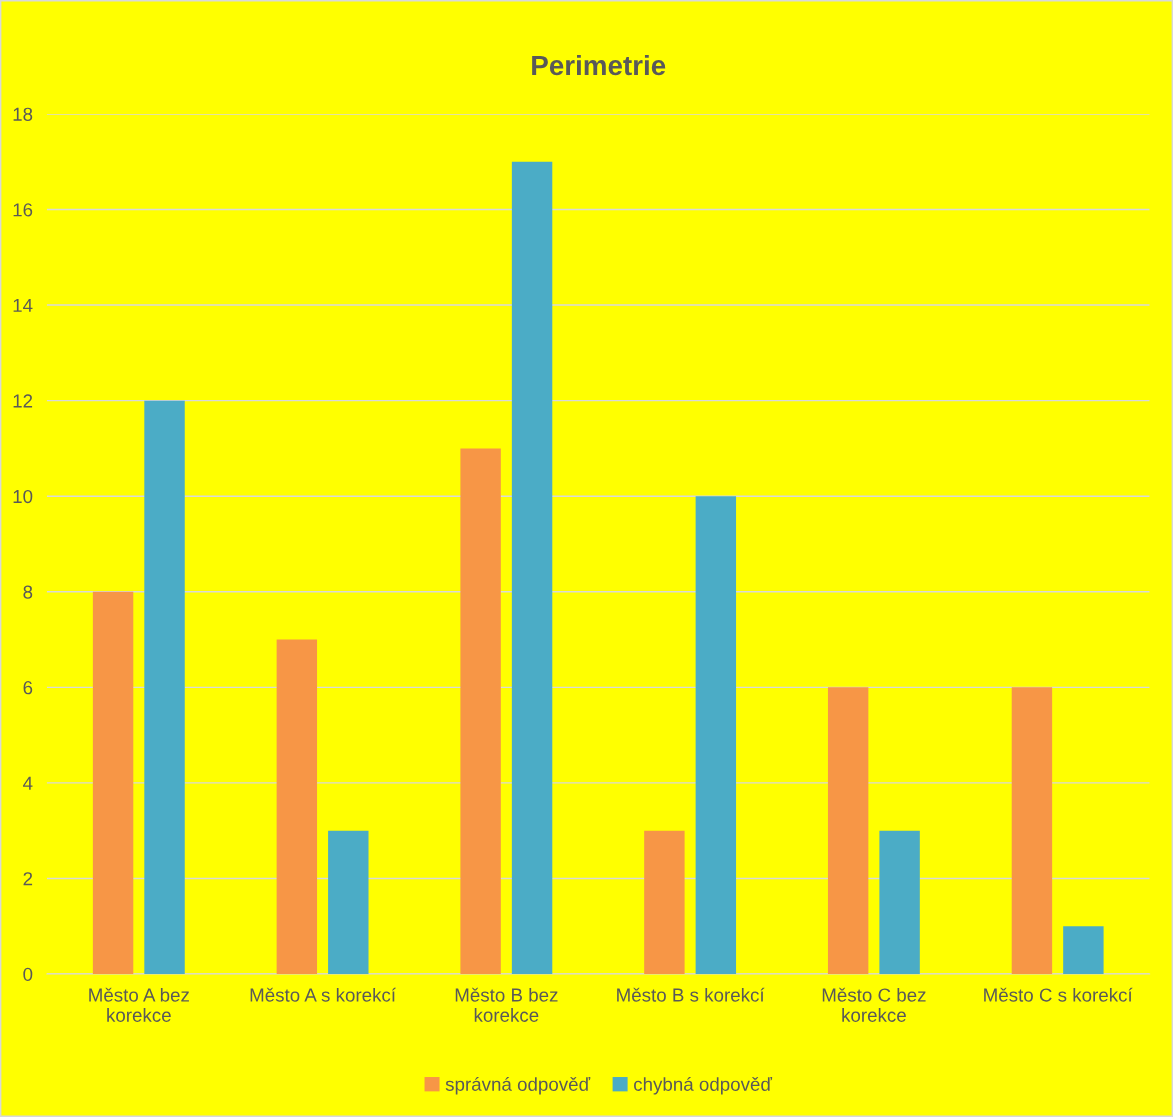 This screenshot has width=1173, height=1117. Describe the element at coordinates (691, 994) in the screenshot. I see `x-tick-label: Město B s korekcí` at that location.